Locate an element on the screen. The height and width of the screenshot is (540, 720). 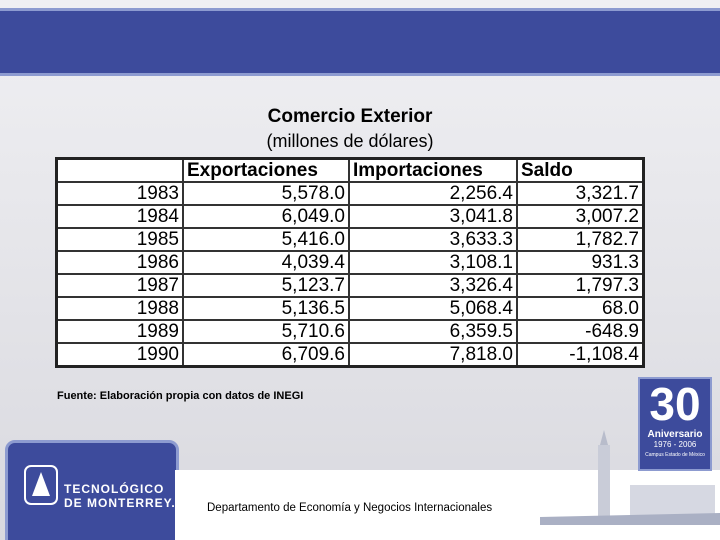
campus-illustration is located at coordinates (630, 477).